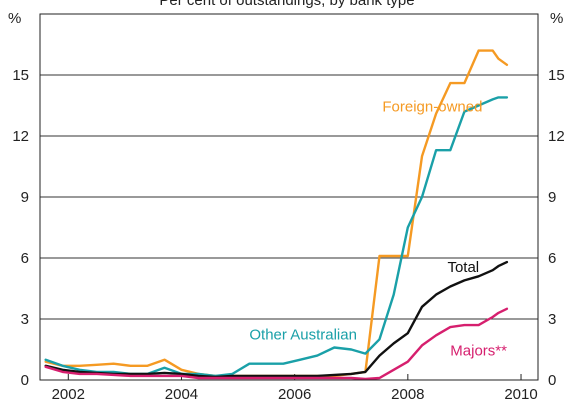 Image resolution: width=574 pixels, height=408 pixels. Describe the element at coordinates (286, 4) in the screenshot. I see `chart-subtitle: Per cent of outstandings, by bank type` at that location.